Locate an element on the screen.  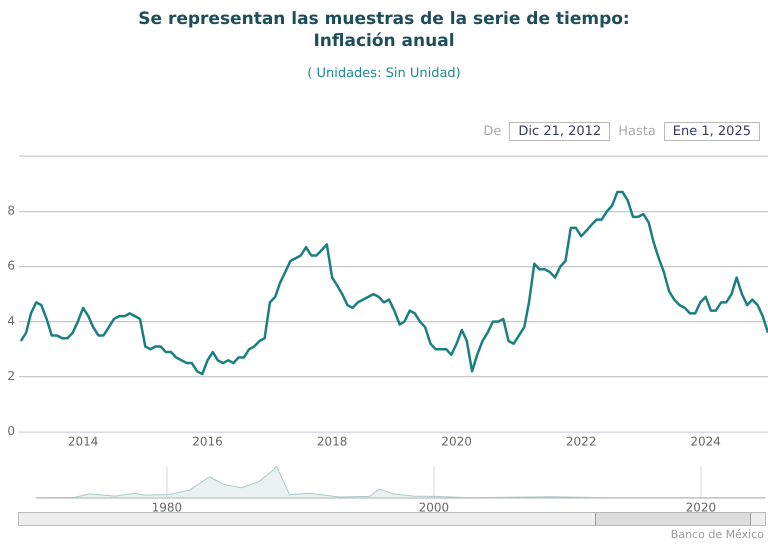
x-tick-label: 2022 is located at coordinates (581, 441).